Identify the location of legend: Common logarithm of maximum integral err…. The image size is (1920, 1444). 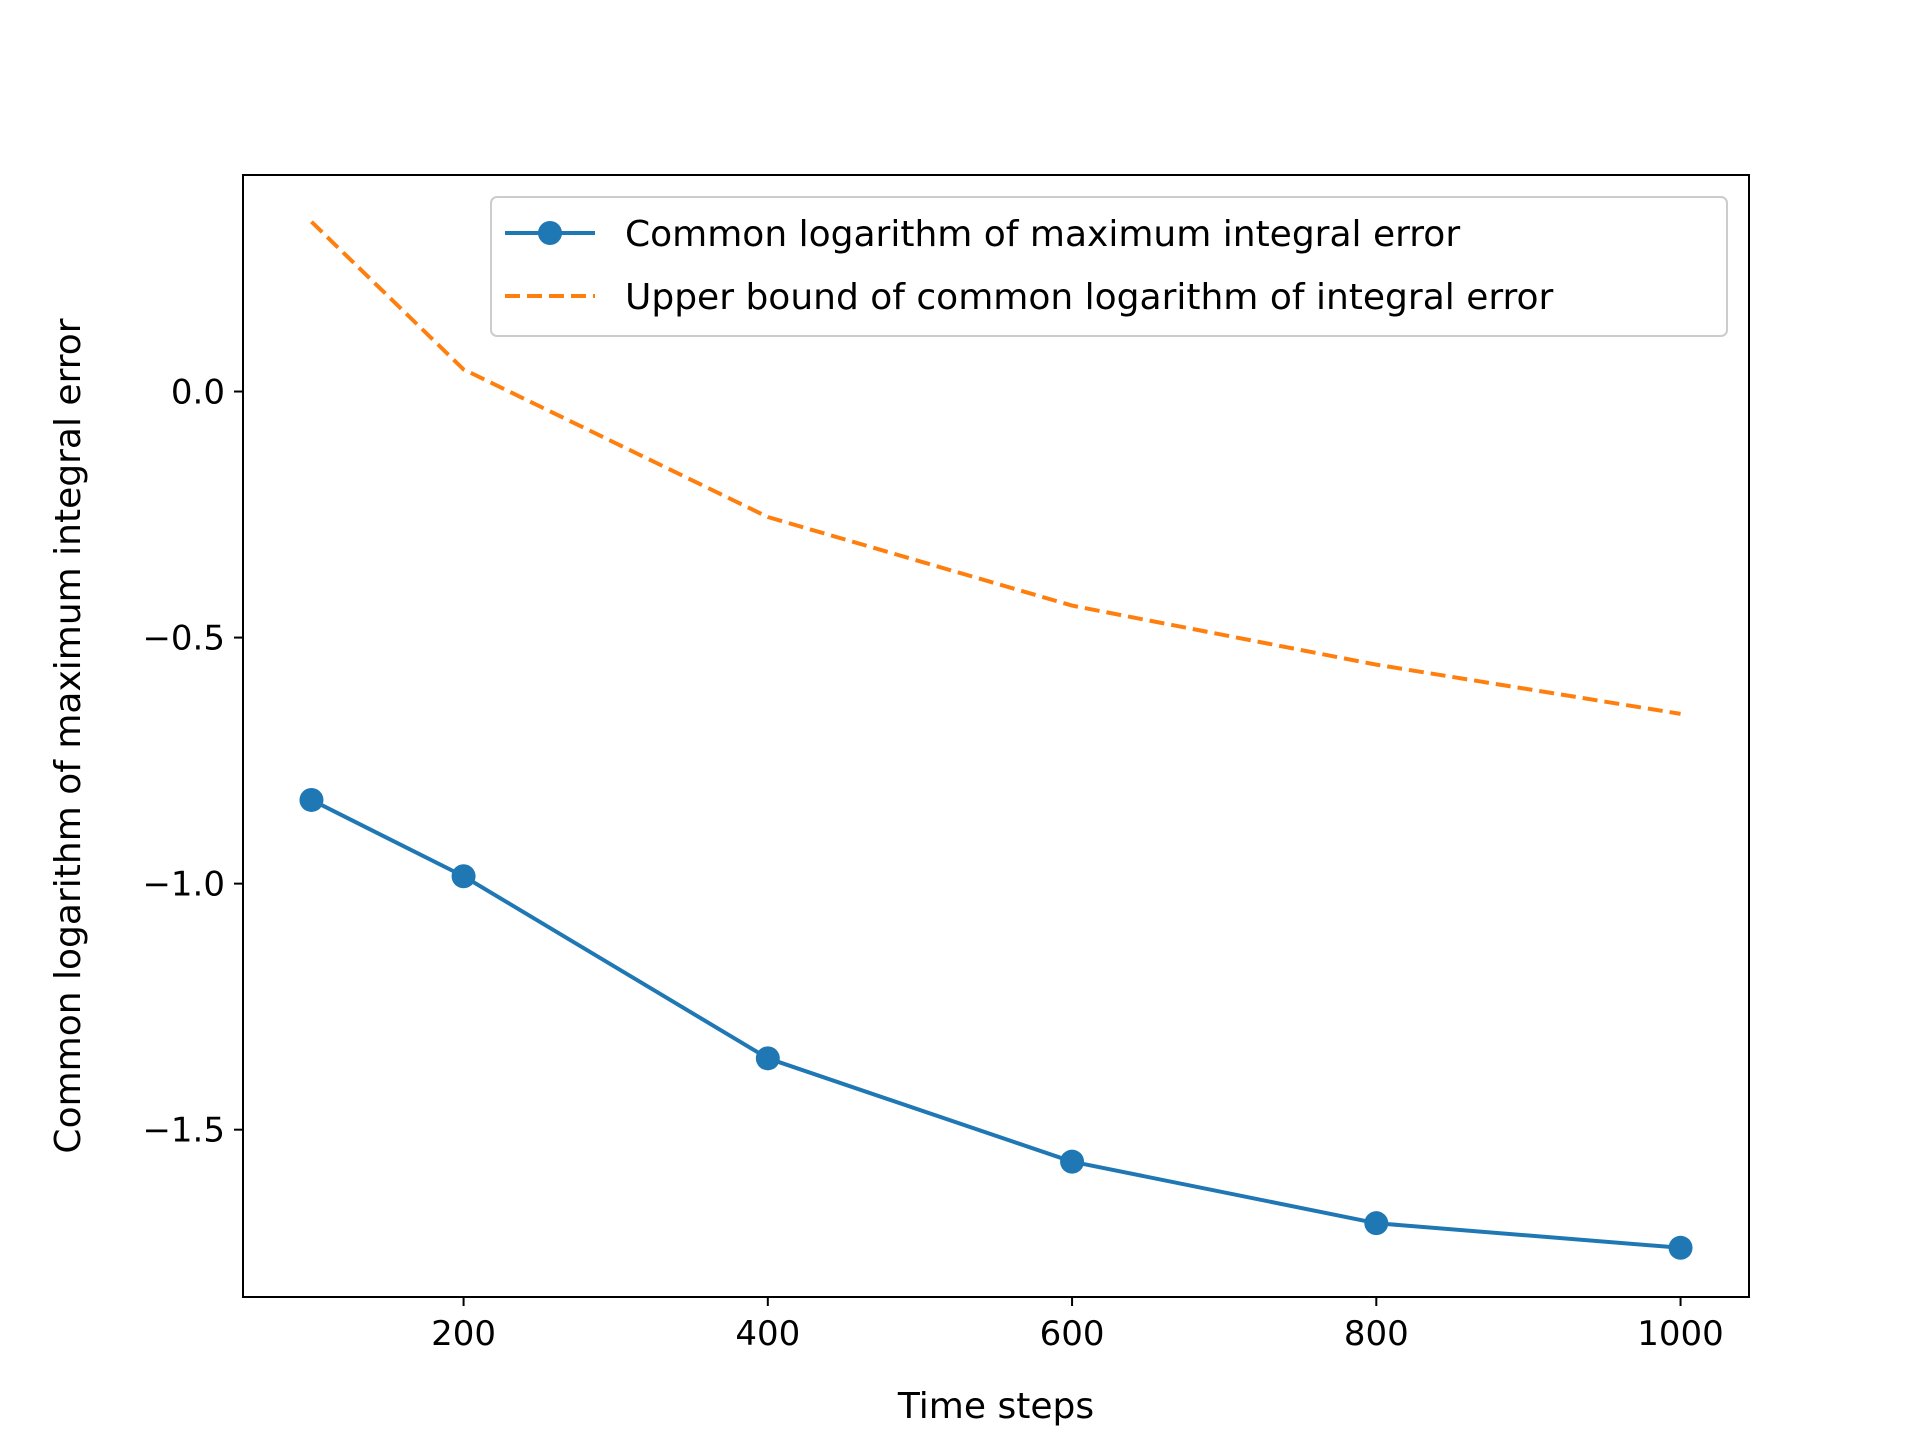
(1109, 266).